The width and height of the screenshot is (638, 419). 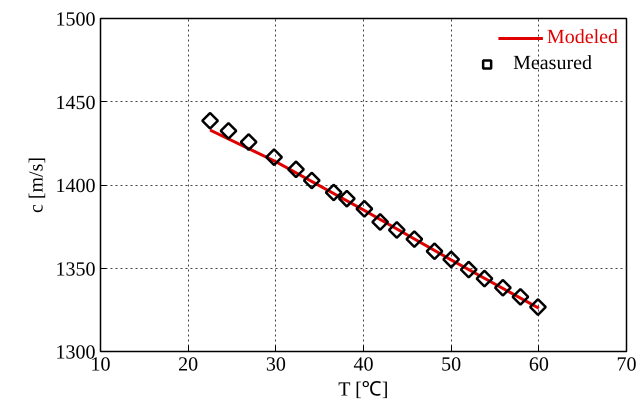 I want to click on x-tick-label: 40, so click(x=364, y=365).